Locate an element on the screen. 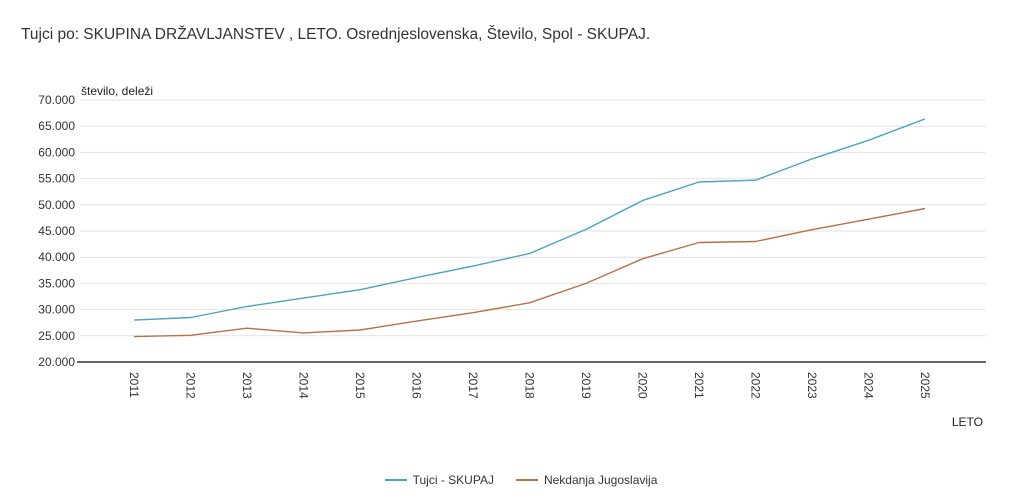  x-tick-label: 2014 is located at coordinates (304, 385).